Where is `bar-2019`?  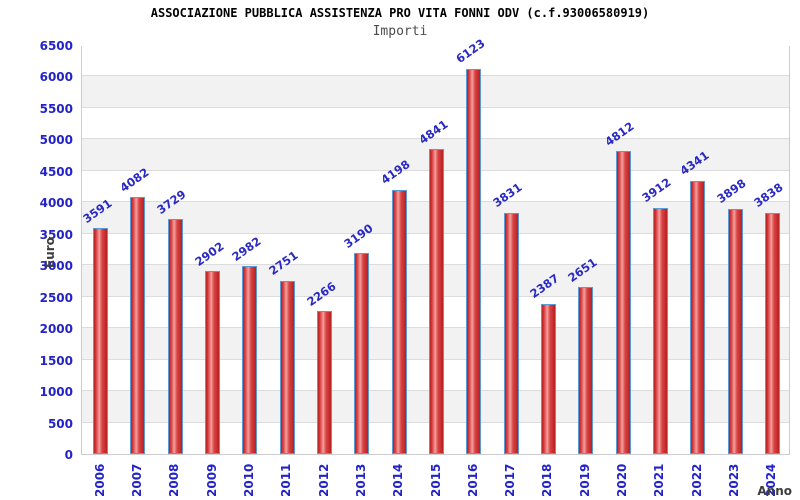
bar-2019 is located at coordinates (586, 370).